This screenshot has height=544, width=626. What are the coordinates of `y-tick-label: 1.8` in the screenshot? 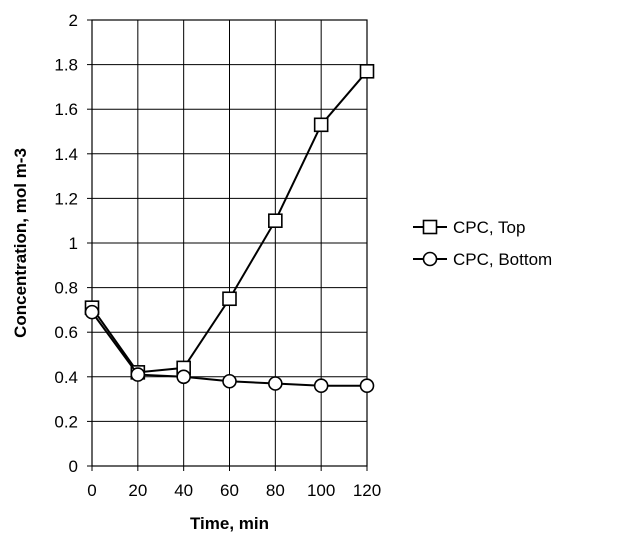 It's located at (66, 65).